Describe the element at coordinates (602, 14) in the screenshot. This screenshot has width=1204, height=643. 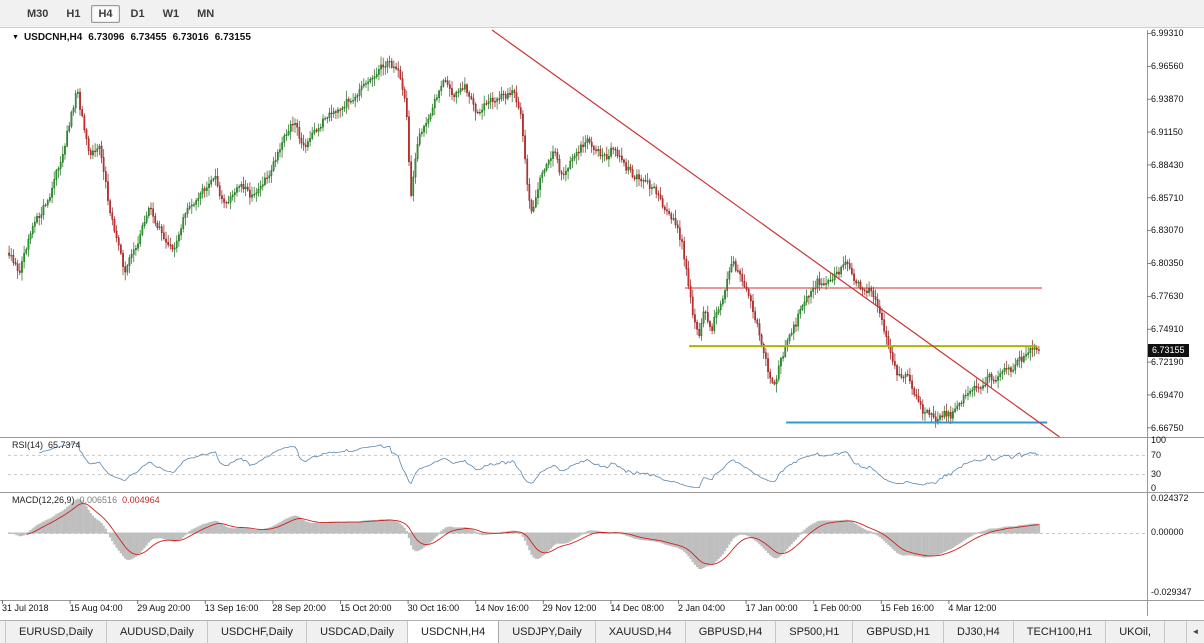
I see `timeframe-toolbar: M30 H1 H4 D1 W1 MN` at that location.